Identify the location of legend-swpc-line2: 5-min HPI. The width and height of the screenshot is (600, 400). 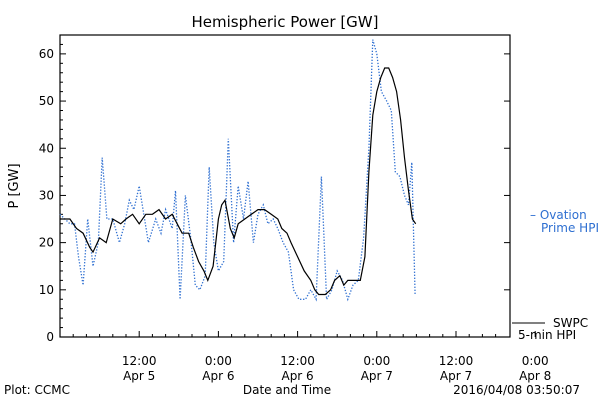
(547, 335).